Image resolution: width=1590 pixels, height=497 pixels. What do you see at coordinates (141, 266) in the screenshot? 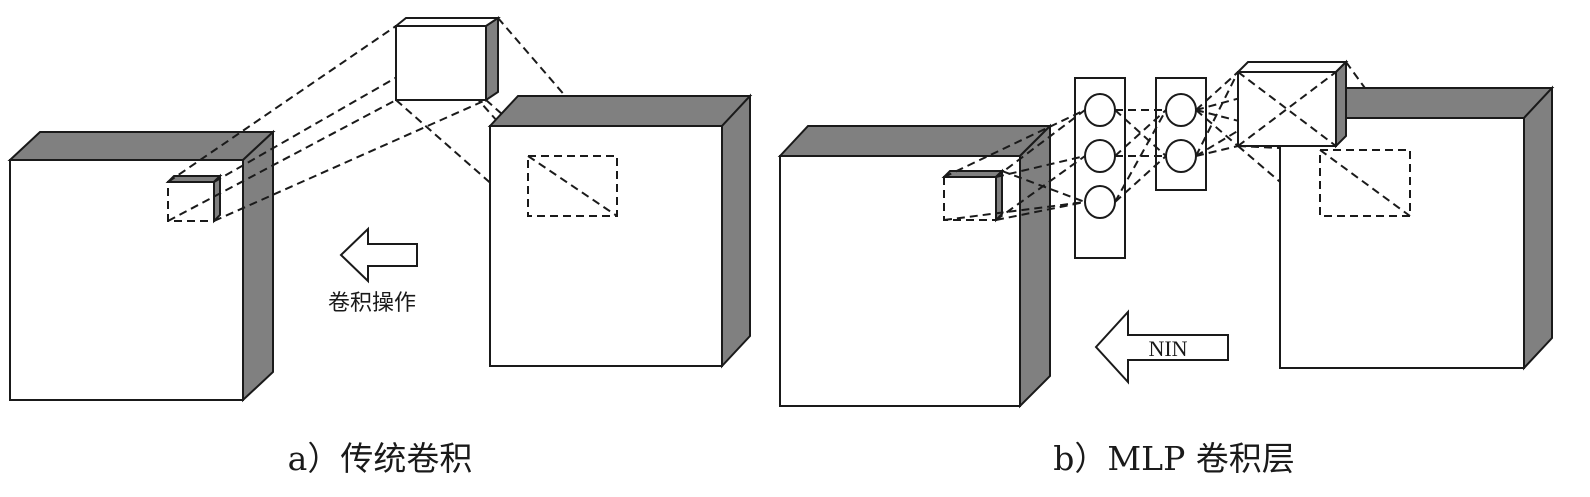
I see `panel-a-input-cube` at bounding box center [141, 266].